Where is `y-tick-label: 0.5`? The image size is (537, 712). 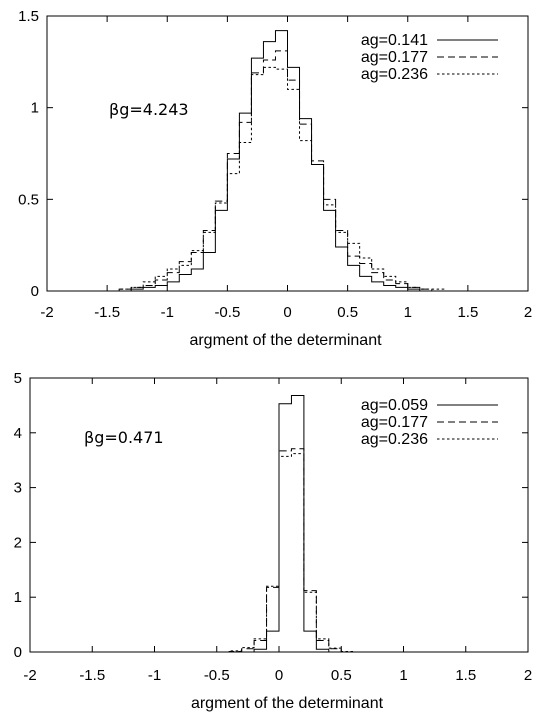 y-tick-label: 0.5 is located at coordinates (28, 199).